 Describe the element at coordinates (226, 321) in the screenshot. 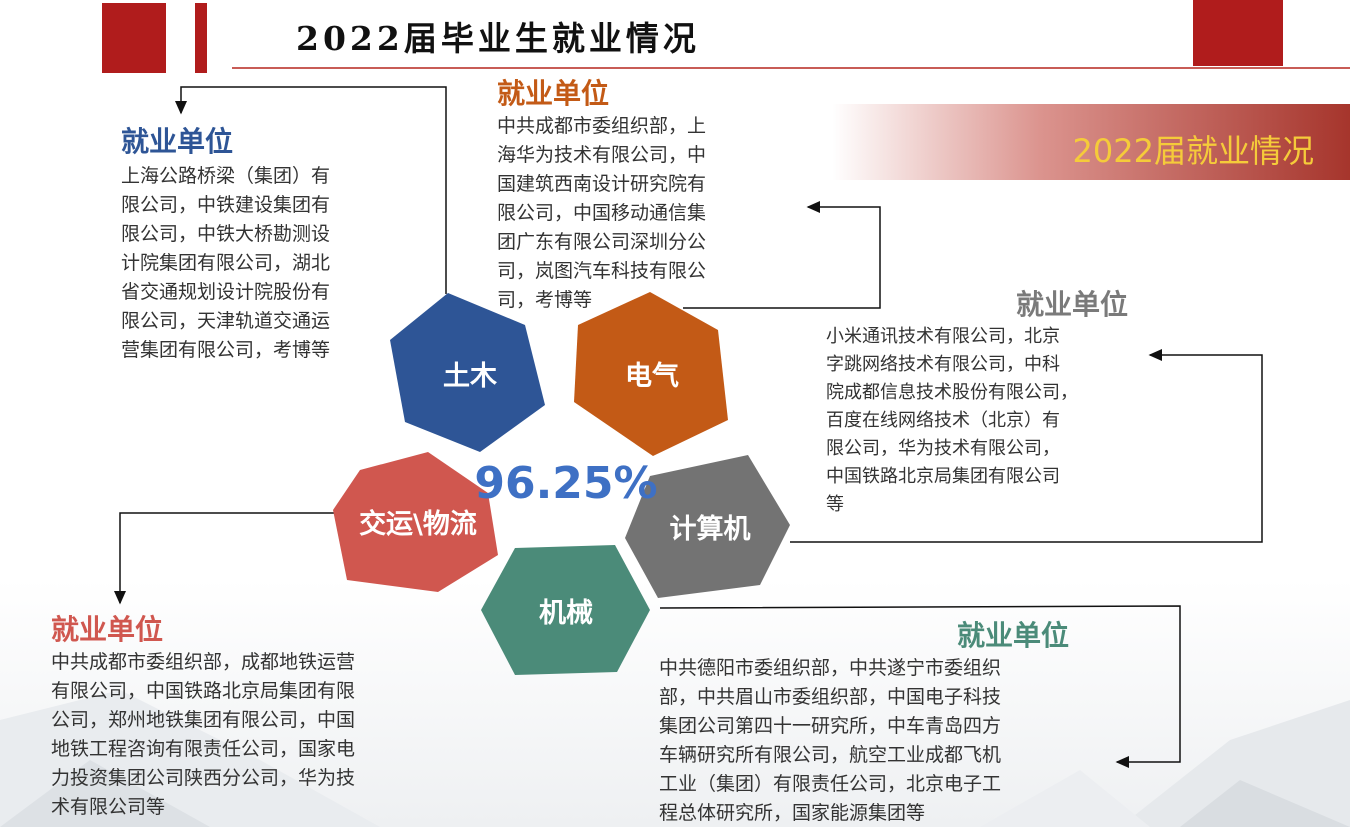

I see `text-line: 限公司，天津轨道交通运` at that location.